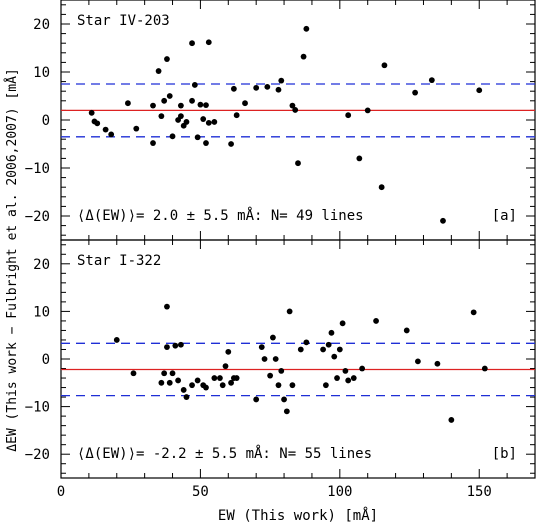  Describe the element at coordinates (119, 261) in the screenshot. I see `star-label: Star I-322` at that location.